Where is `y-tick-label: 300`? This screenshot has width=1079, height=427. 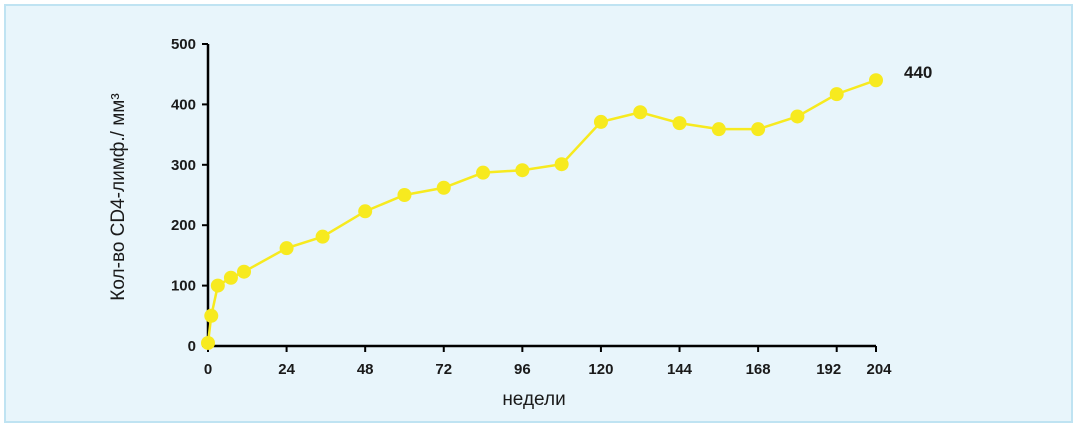
y-tick-label: 300 is located at coordinates (183, 165).